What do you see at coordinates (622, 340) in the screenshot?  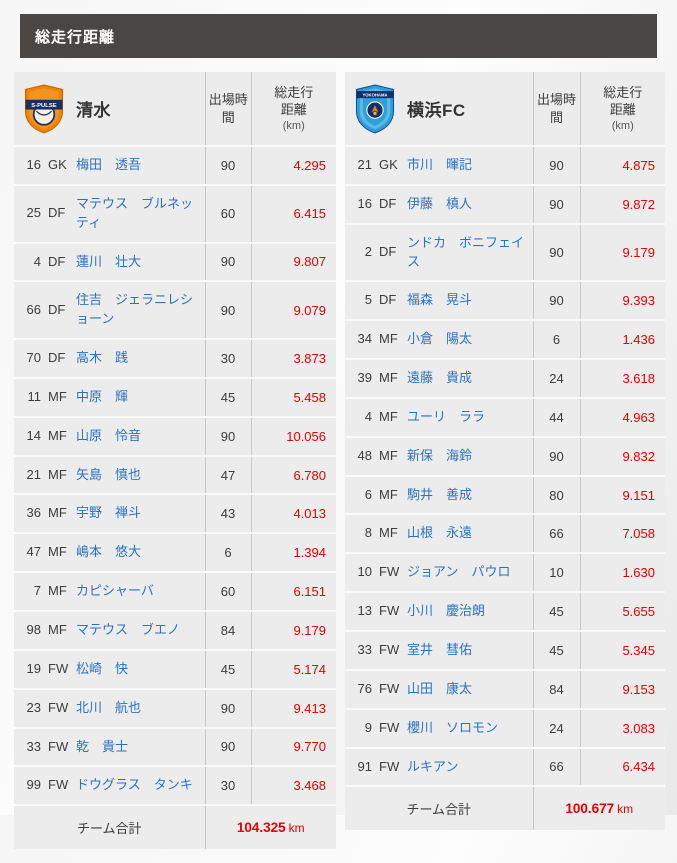 I see `distance-cell: 1.436` at bounding box center [622, 340].